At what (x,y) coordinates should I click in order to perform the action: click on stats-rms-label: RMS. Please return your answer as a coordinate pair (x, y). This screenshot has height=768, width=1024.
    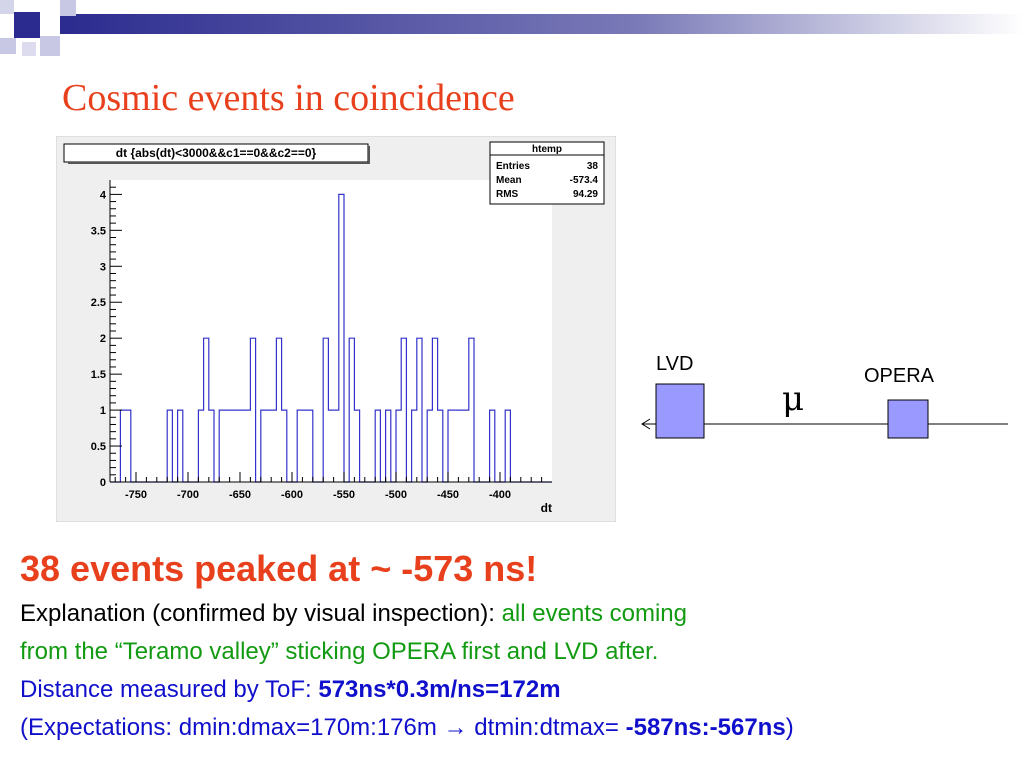
    Looking at the image, I should click on (507, 194).